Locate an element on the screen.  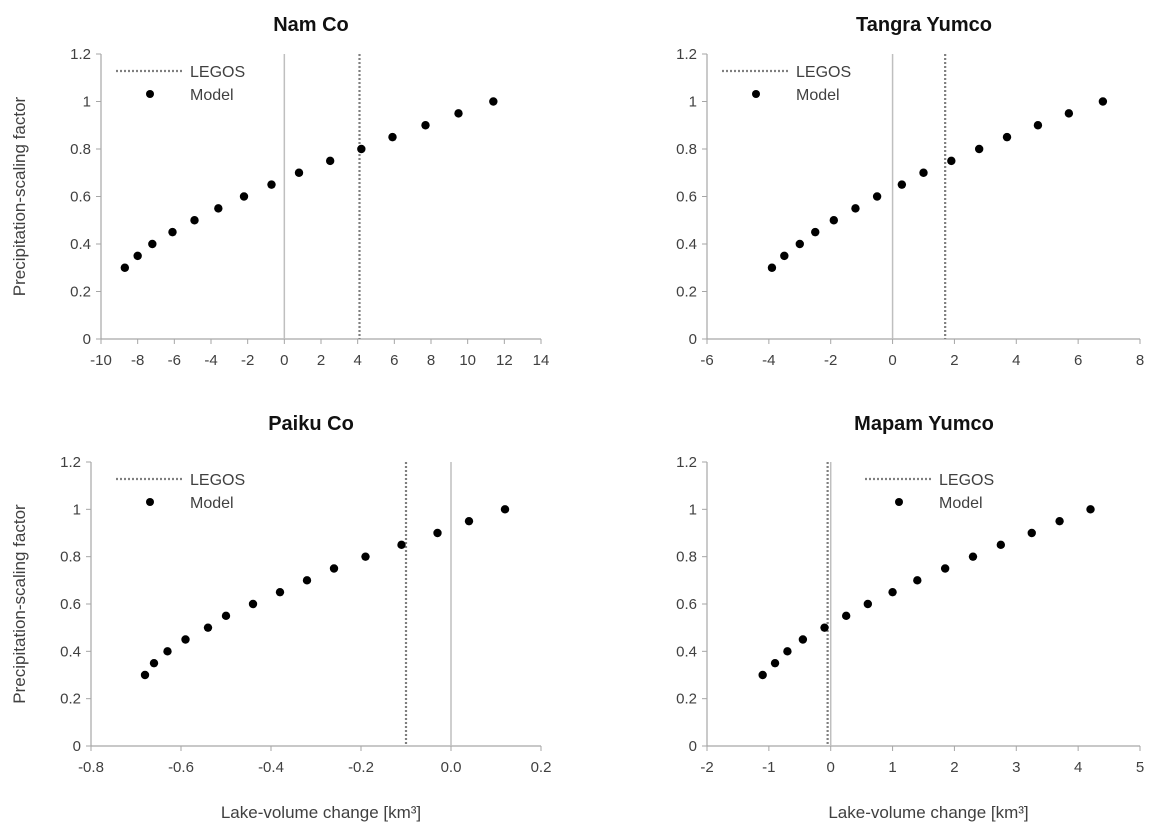
x-tick-label: -0.6 is located at coordinates (181, 767).